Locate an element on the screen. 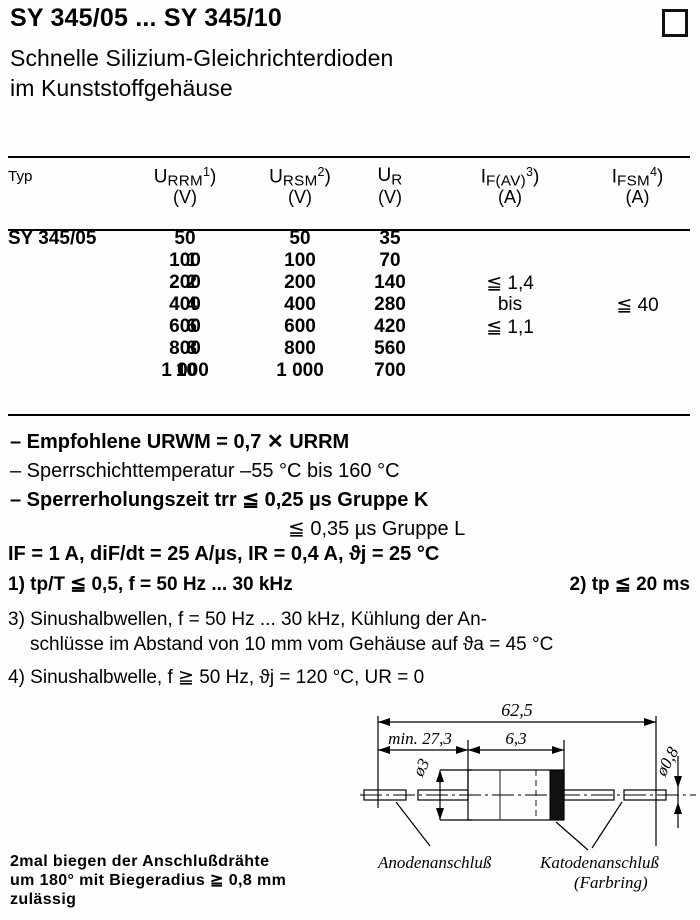 The width and height of the screenshot is (700, 920). cell-ifav: bis is located at coordinates (510, 304).